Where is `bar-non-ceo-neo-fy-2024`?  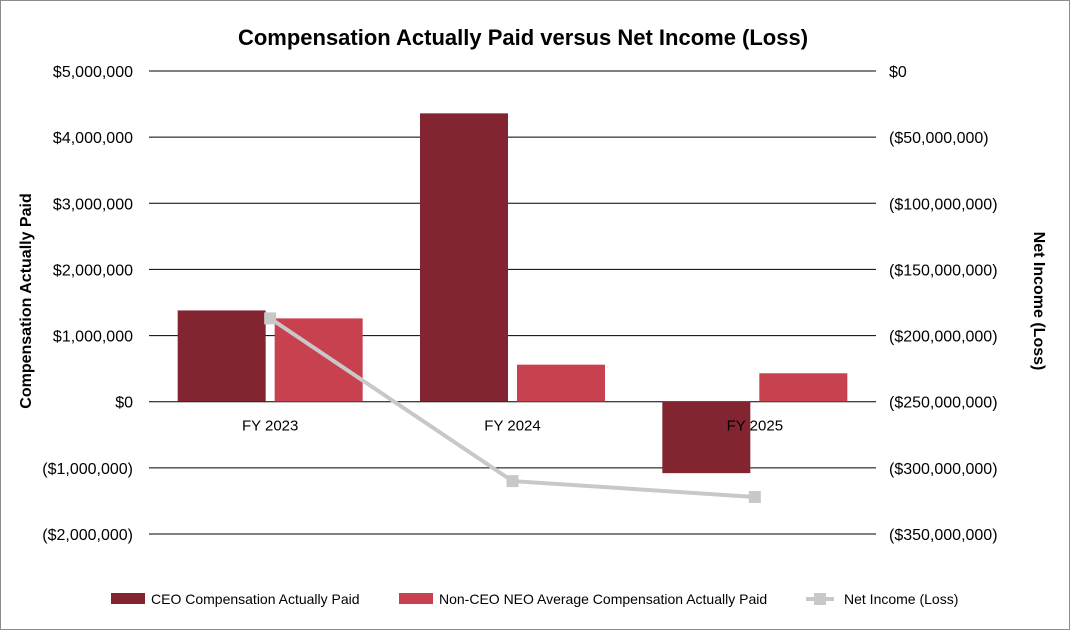 bar-non-ceo-neo-fy-2024 is located at coordinates (561, 383).